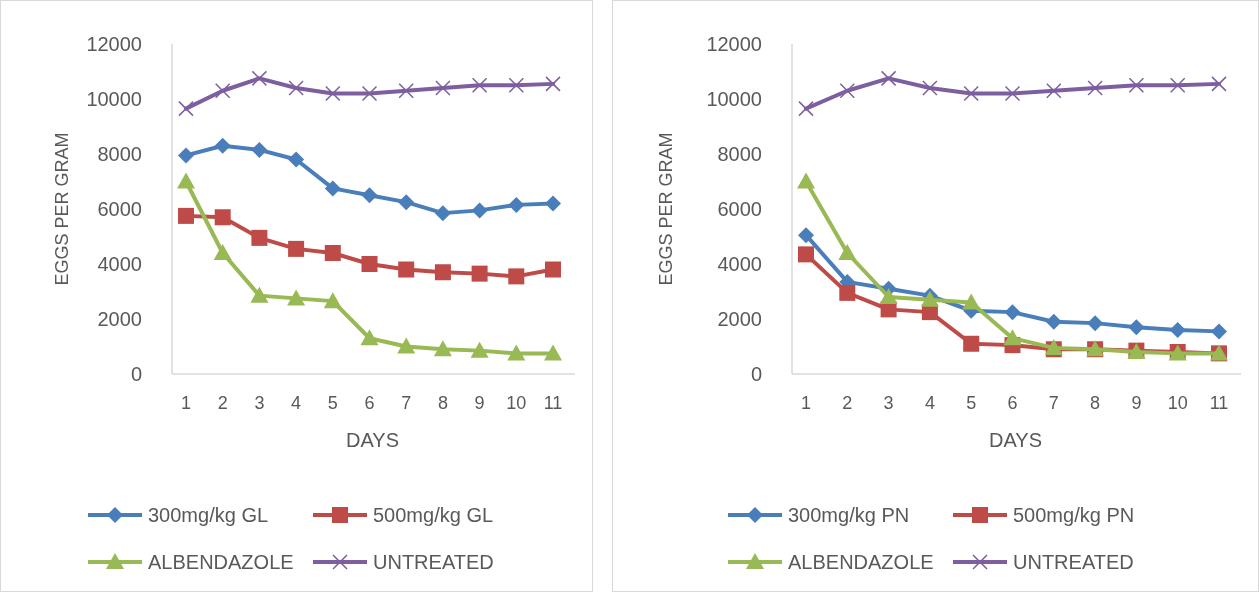 This screenshot has width=1259, height=592. I want to click on legend-label: 300mg/kg PN, so click(849, 515).